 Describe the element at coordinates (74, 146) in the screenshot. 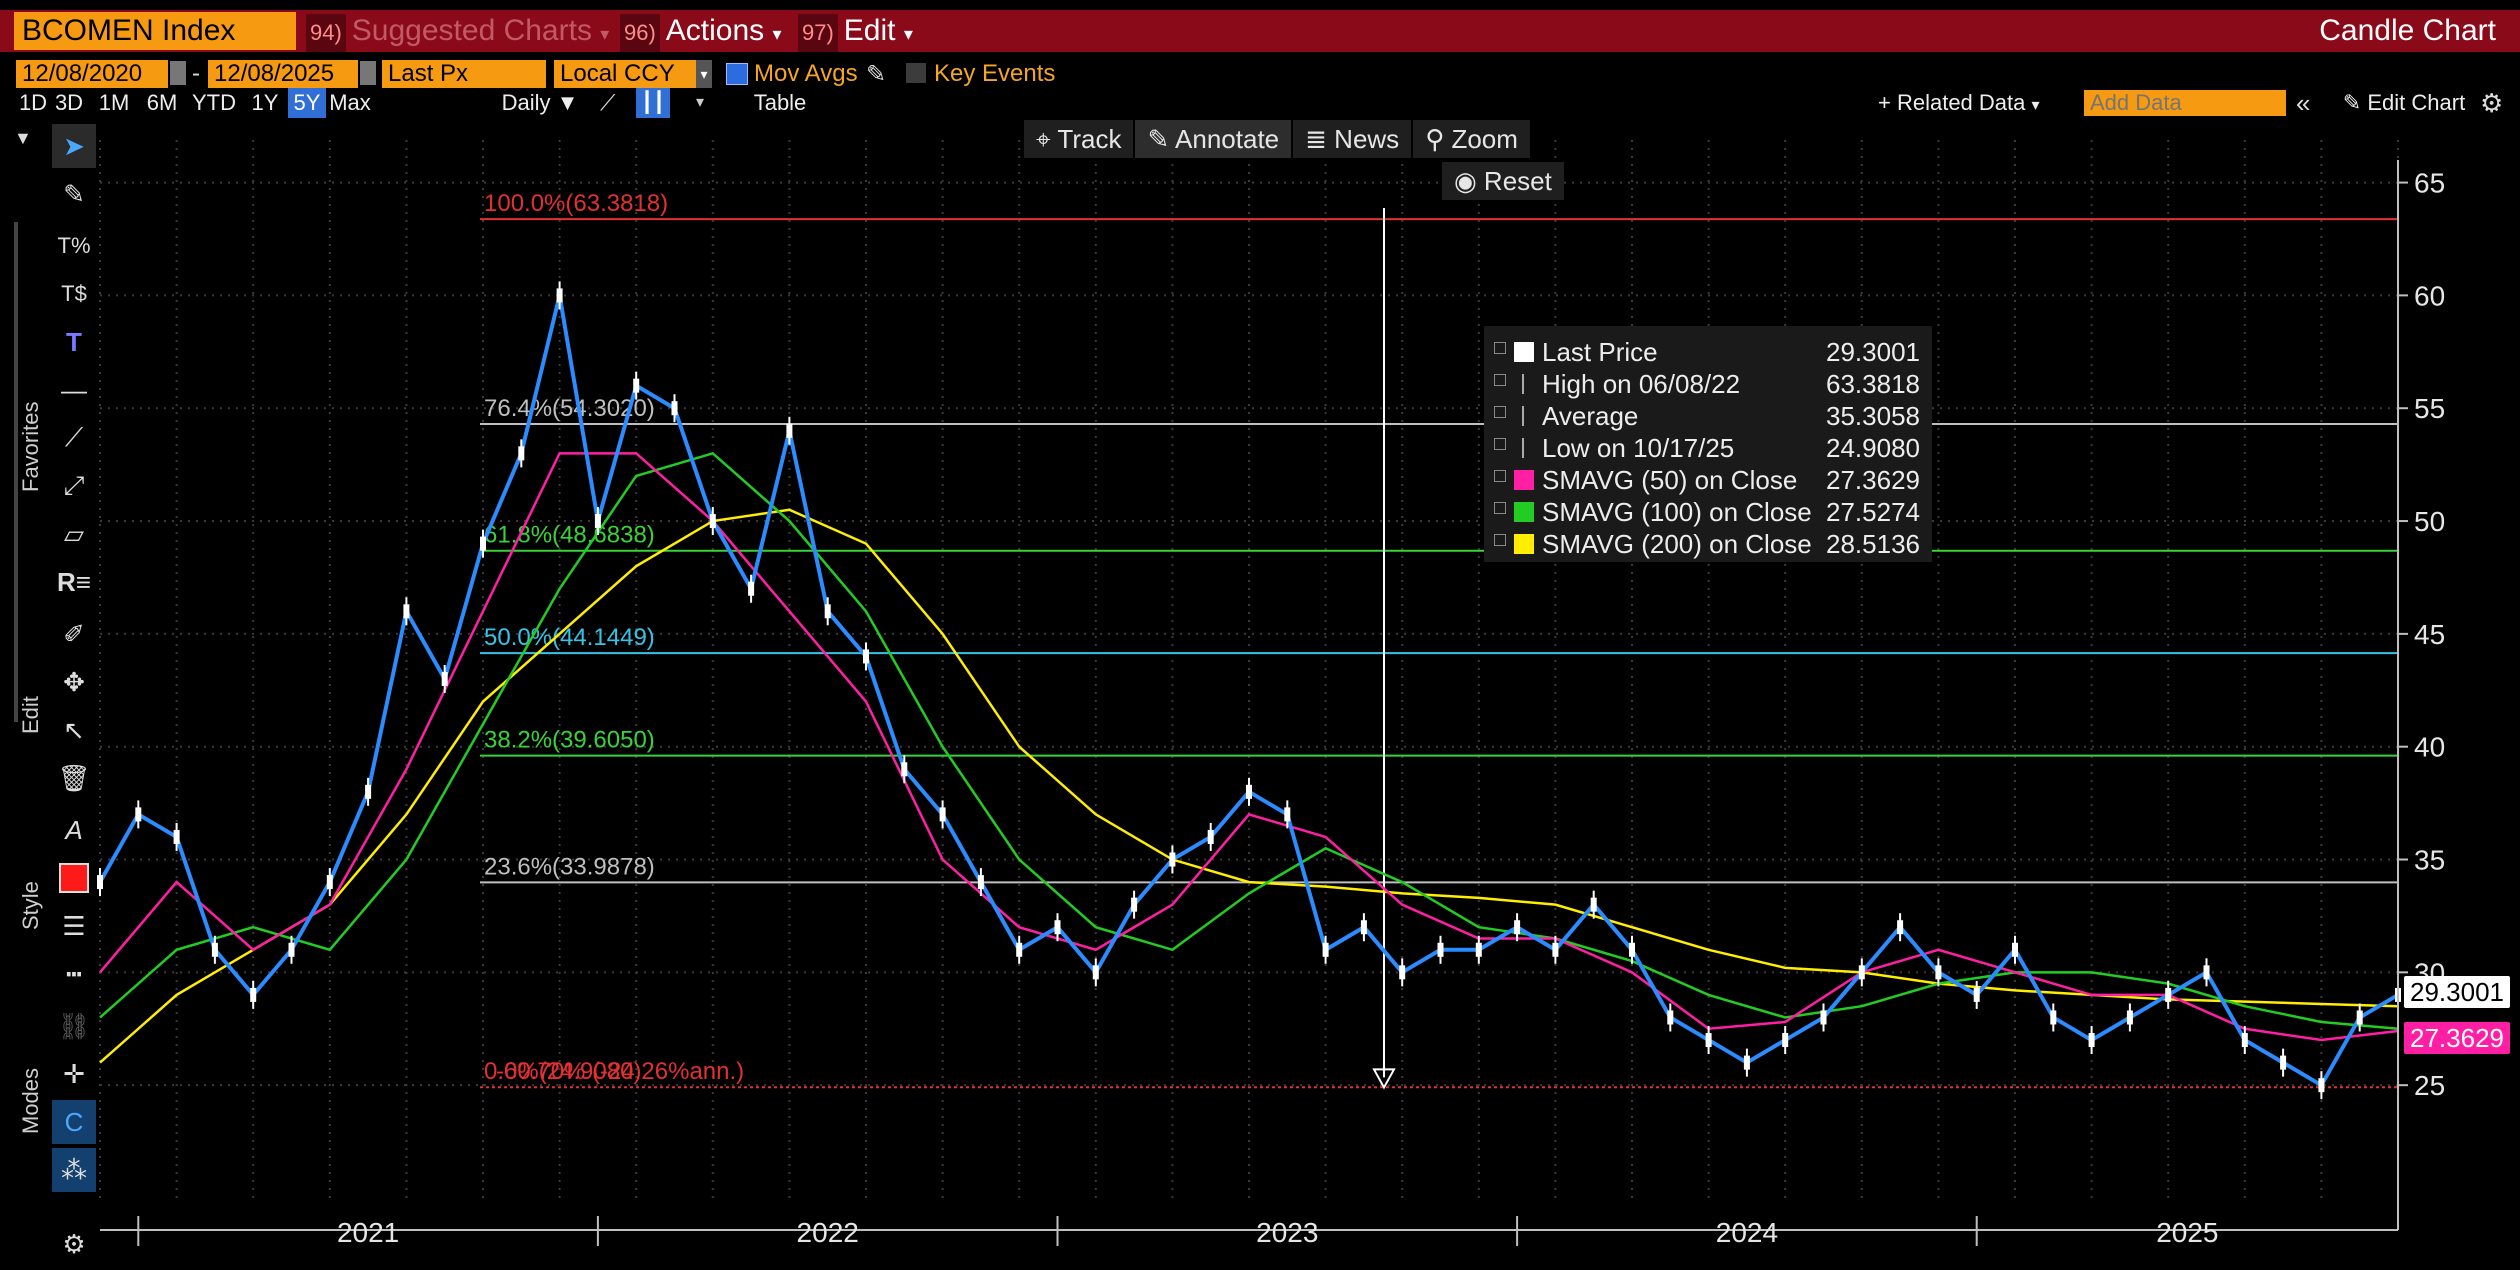

I see `pointer-icon: ➤` at that location.